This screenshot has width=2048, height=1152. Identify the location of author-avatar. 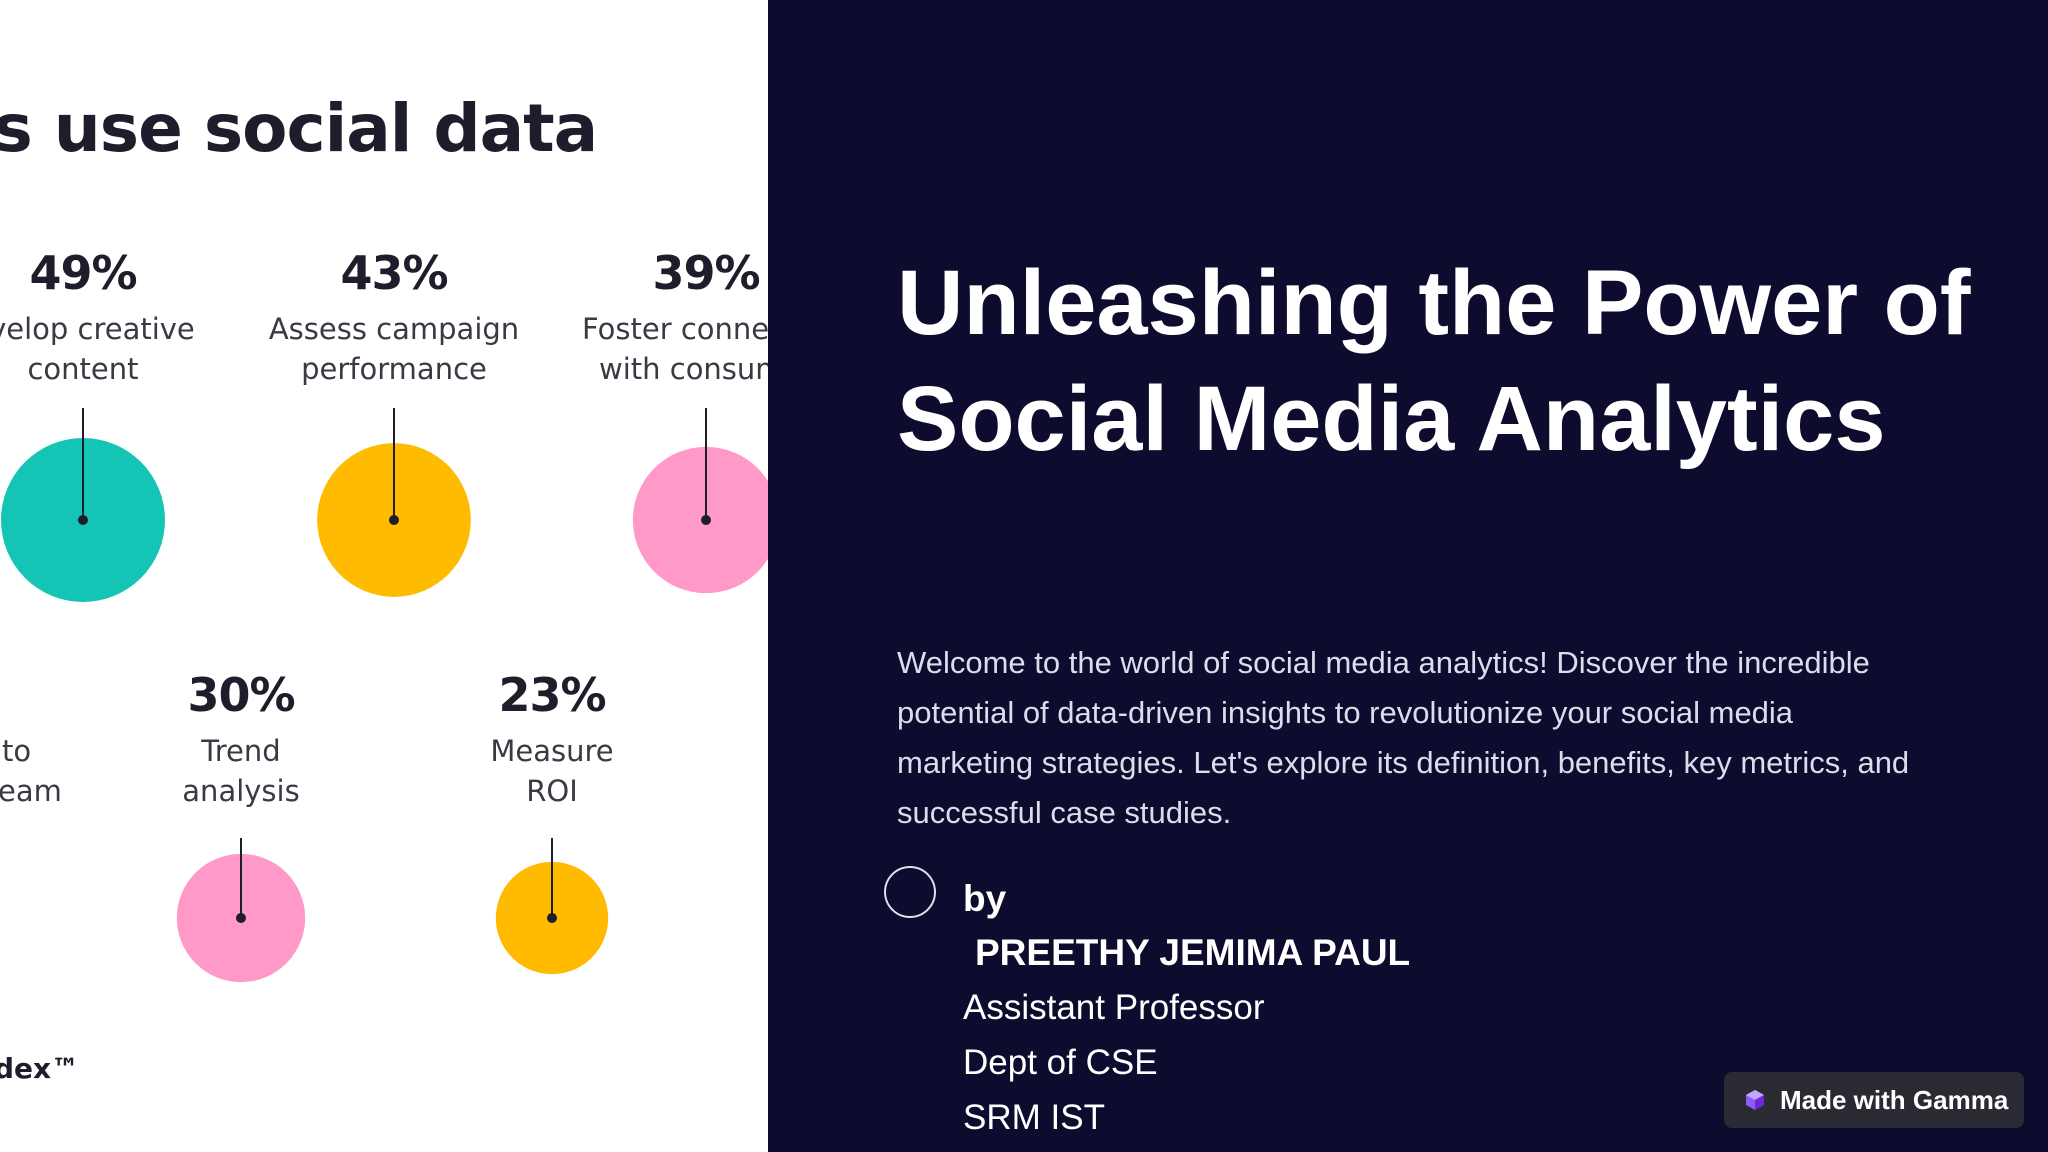
(910, 892).